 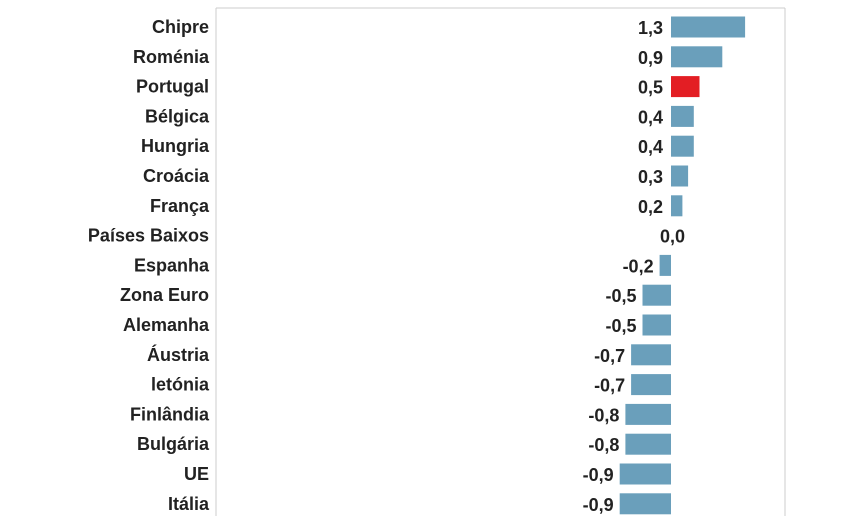 I want to click on category-label: Alemanha, so click(x=166, y=325).